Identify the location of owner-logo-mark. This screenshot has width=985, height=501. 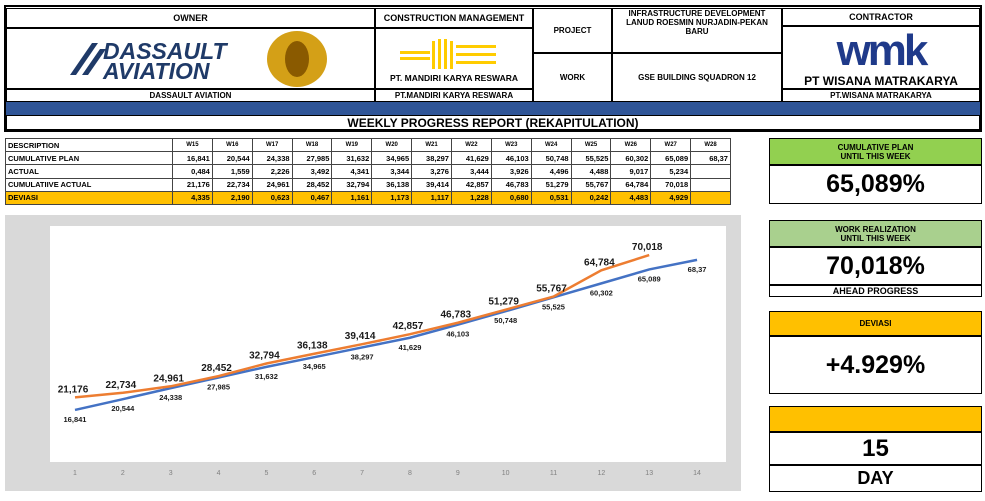
(88, 59).